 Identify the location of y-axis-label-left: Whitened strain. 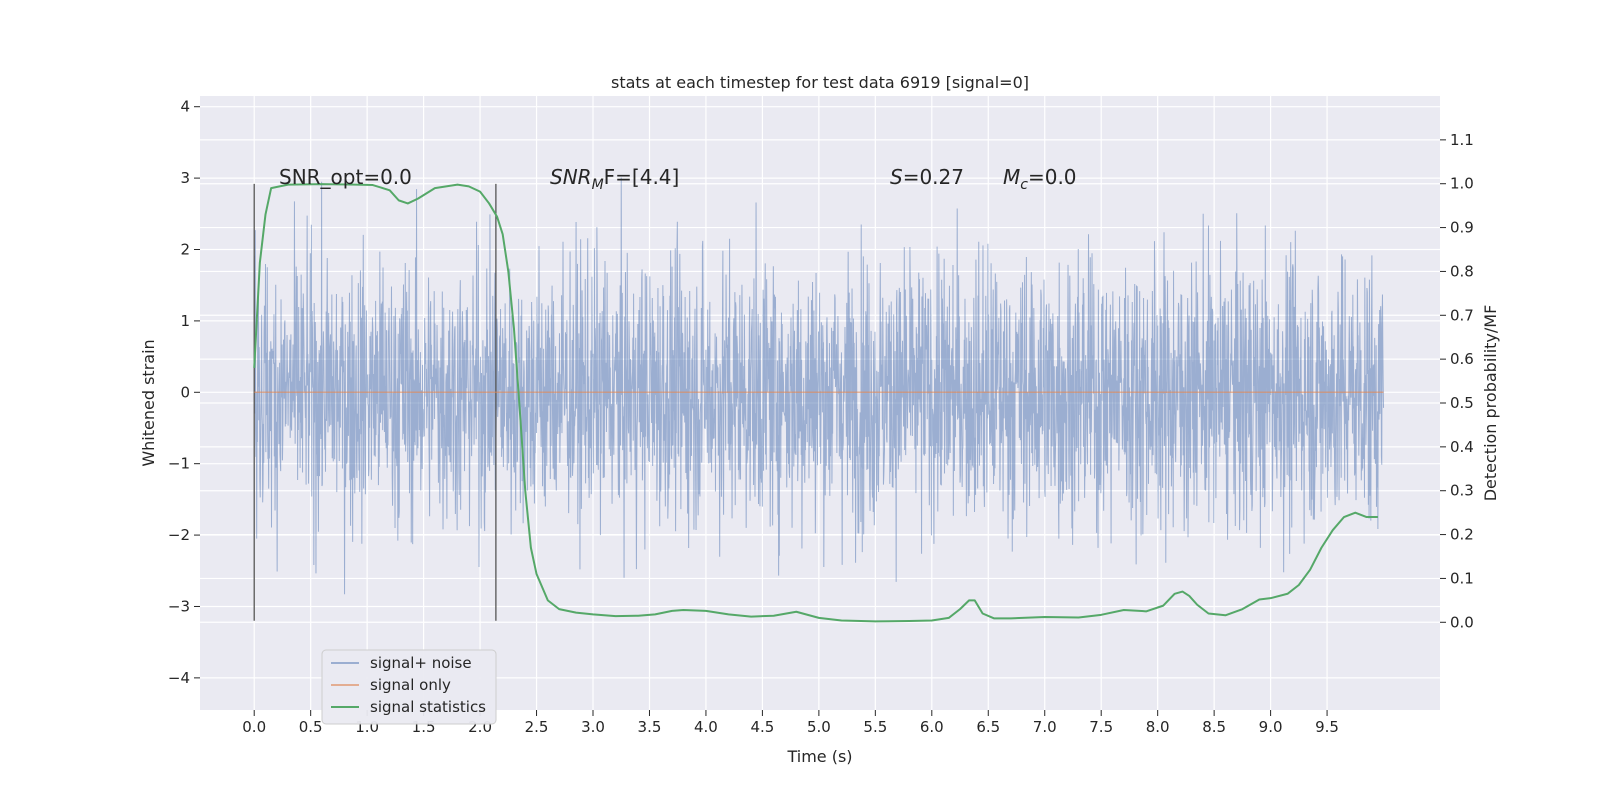
(148, 402).